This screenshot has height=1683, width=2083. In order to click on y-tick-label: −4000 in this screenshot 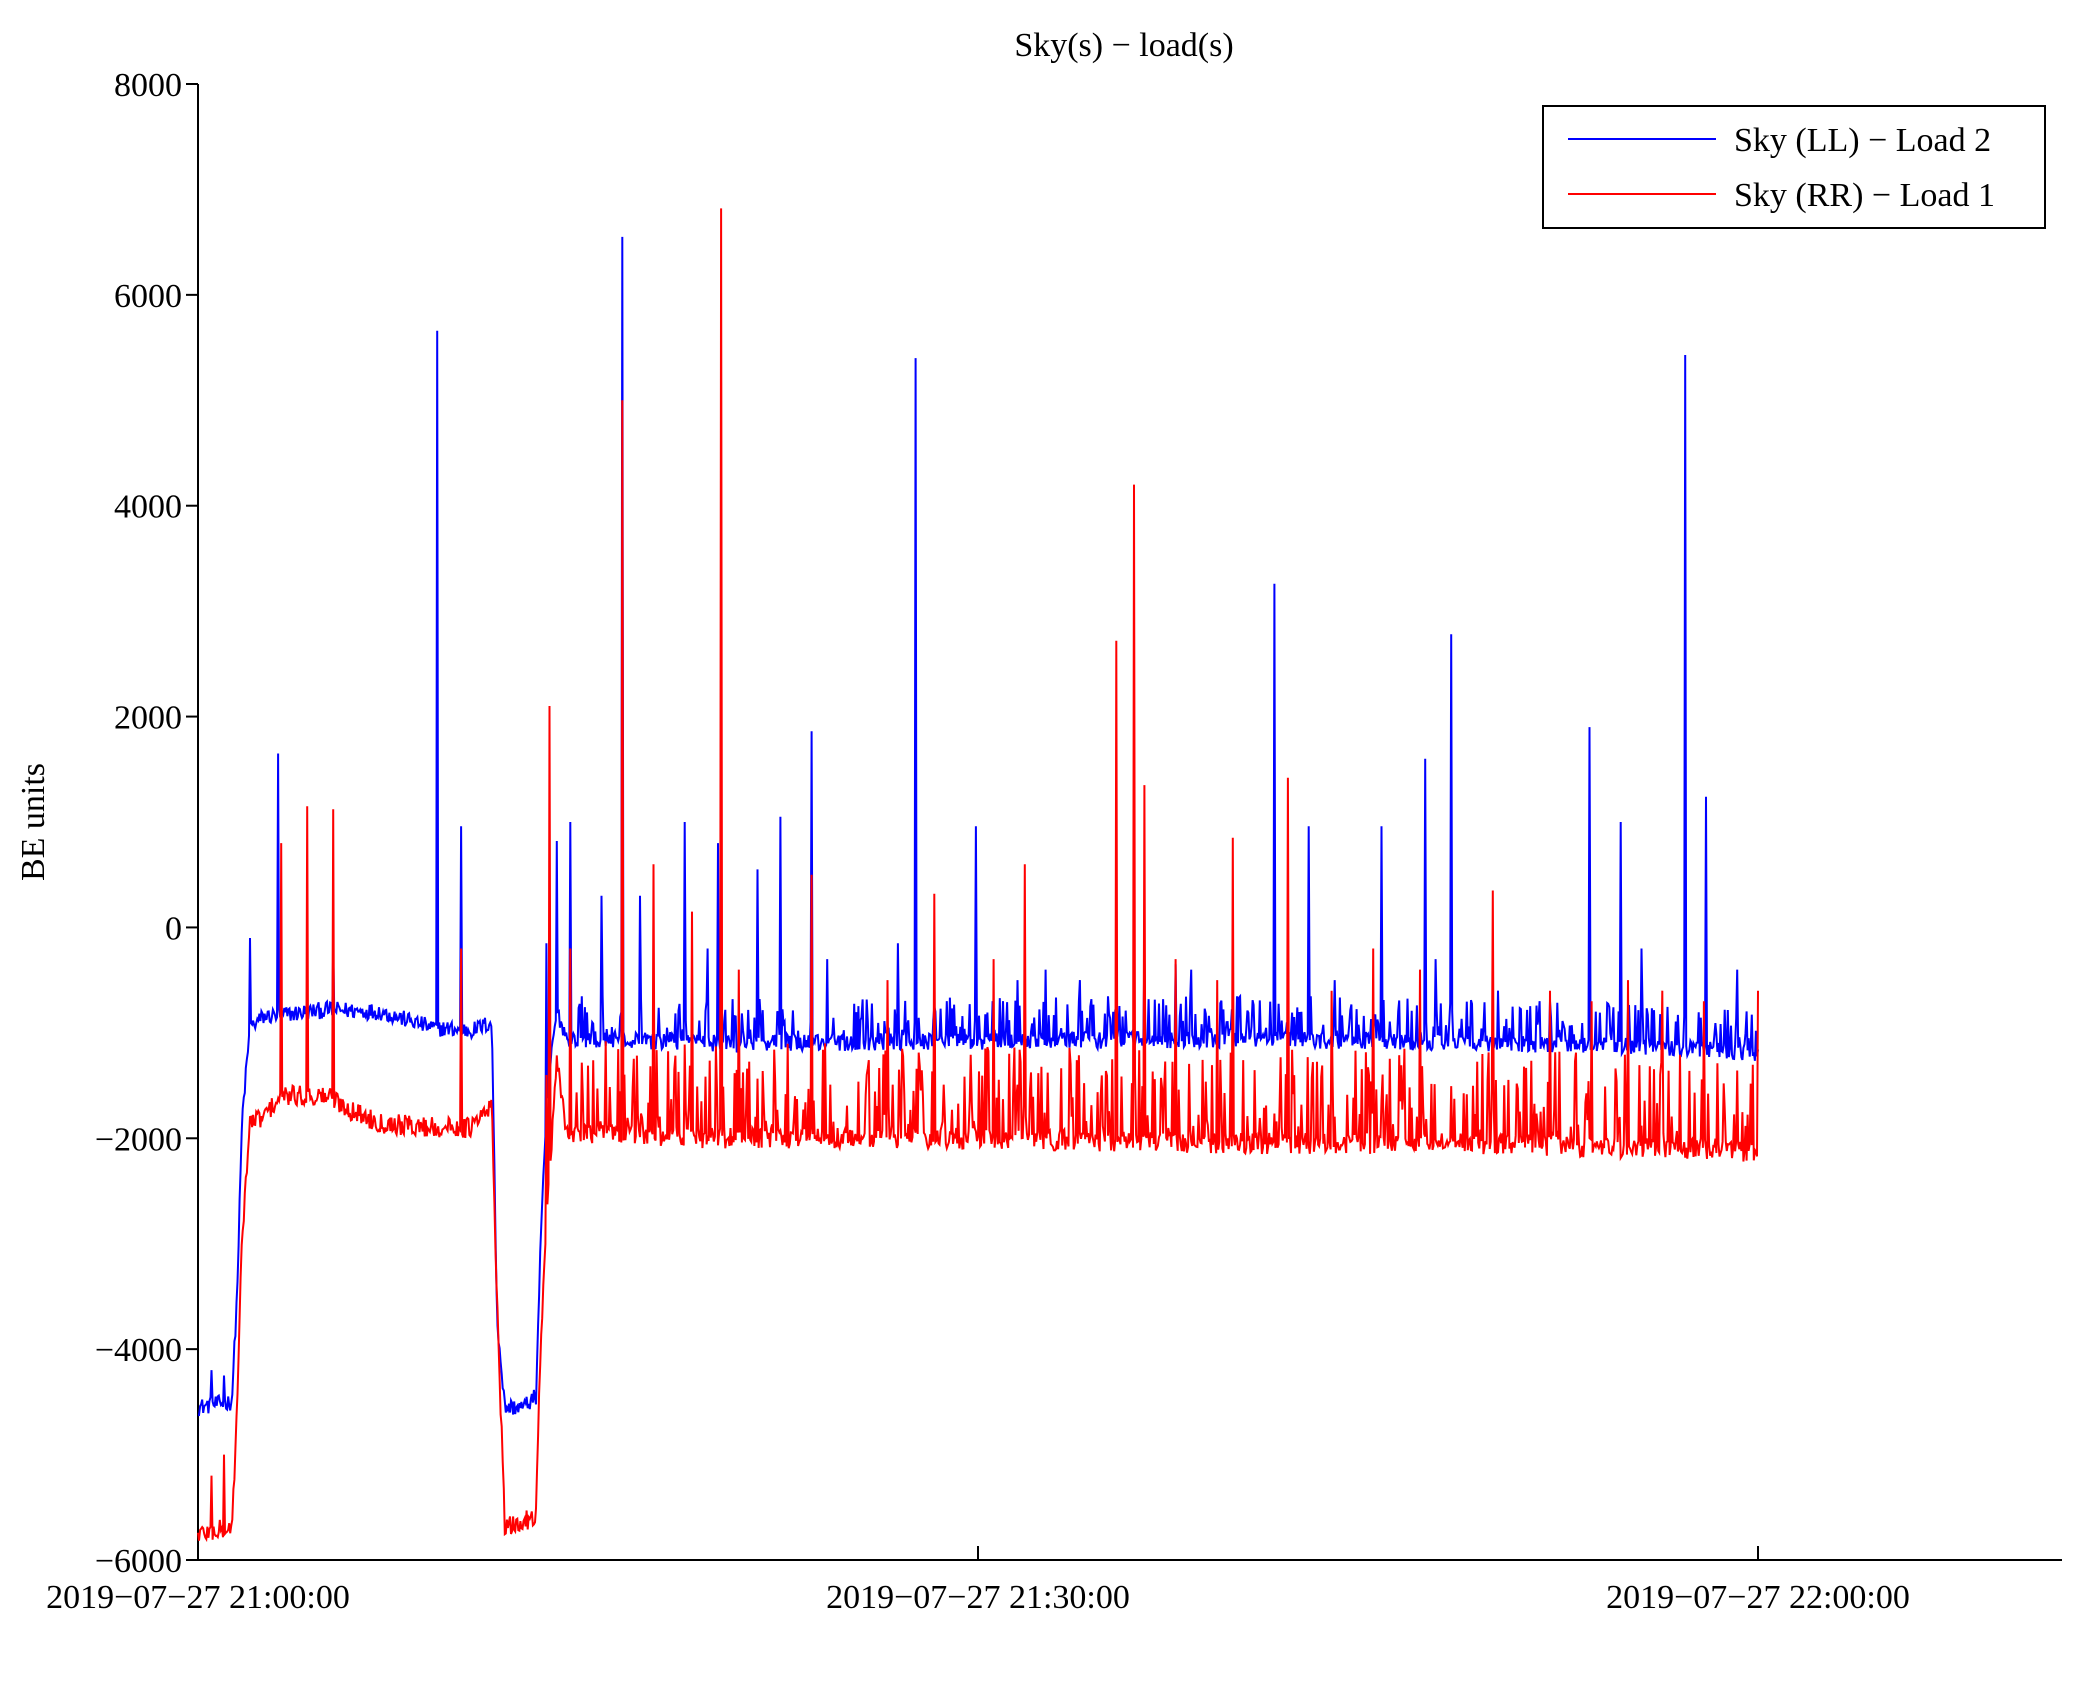, I will do `click(138, 1350)`.